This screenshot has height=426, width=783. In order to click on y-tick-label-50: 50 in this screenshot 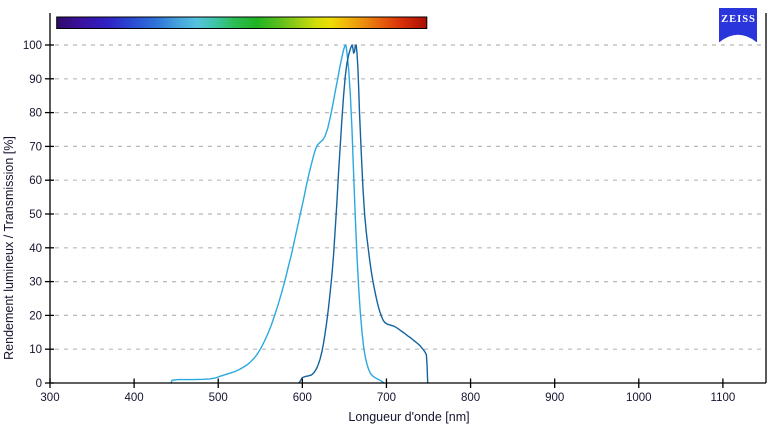, I will do `click(35, 215)`.